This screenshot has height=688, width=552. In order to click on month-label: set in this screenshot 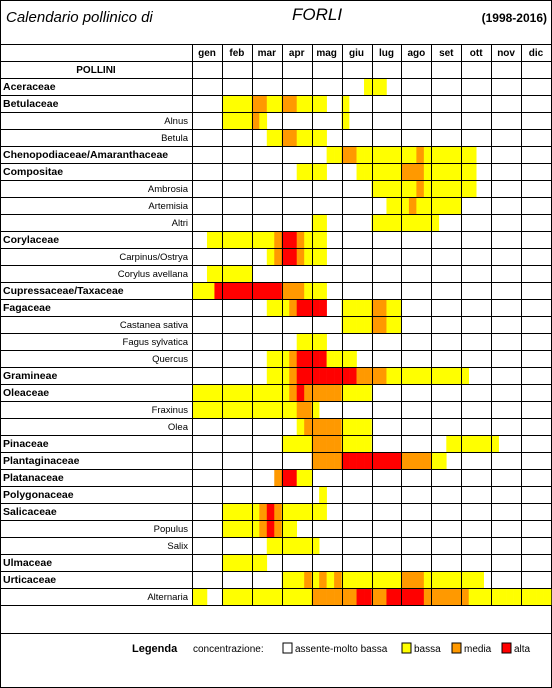, I will do `click(446, 53)`.